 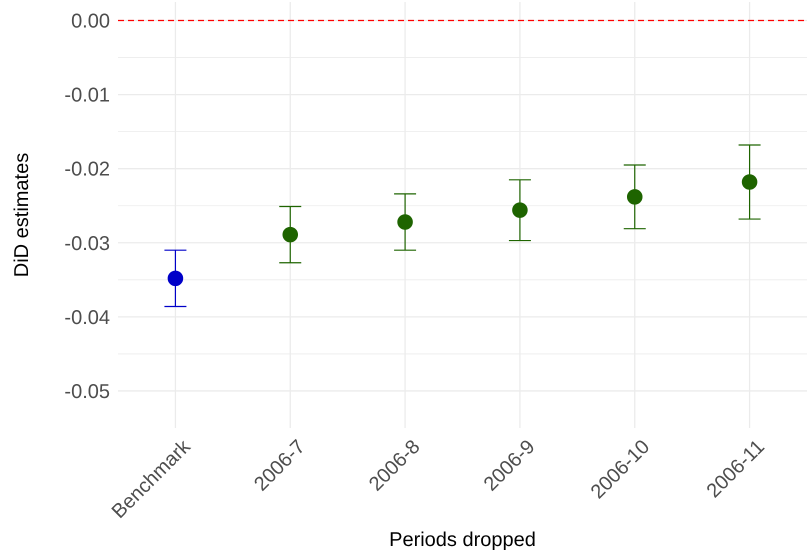 What do you see at coordinates (87, 169) in the screenshot?
I see `y-tick-label: -0.02` at bounding box center [87, 169].